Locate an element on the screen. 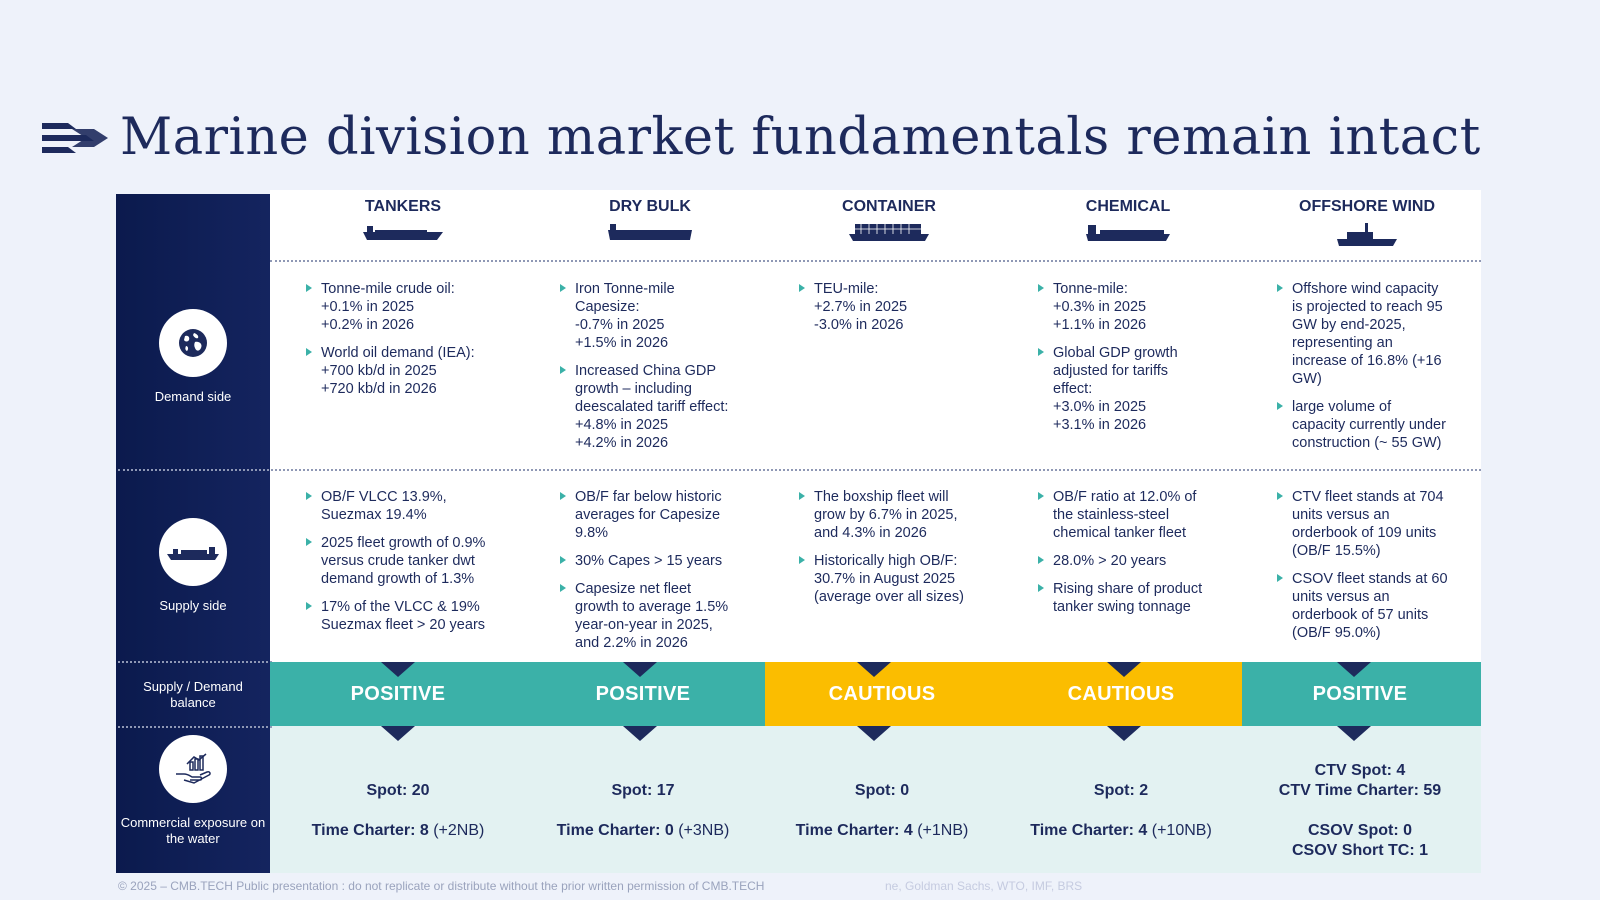  hand-chart-icon is located at coordinates (193, 768).